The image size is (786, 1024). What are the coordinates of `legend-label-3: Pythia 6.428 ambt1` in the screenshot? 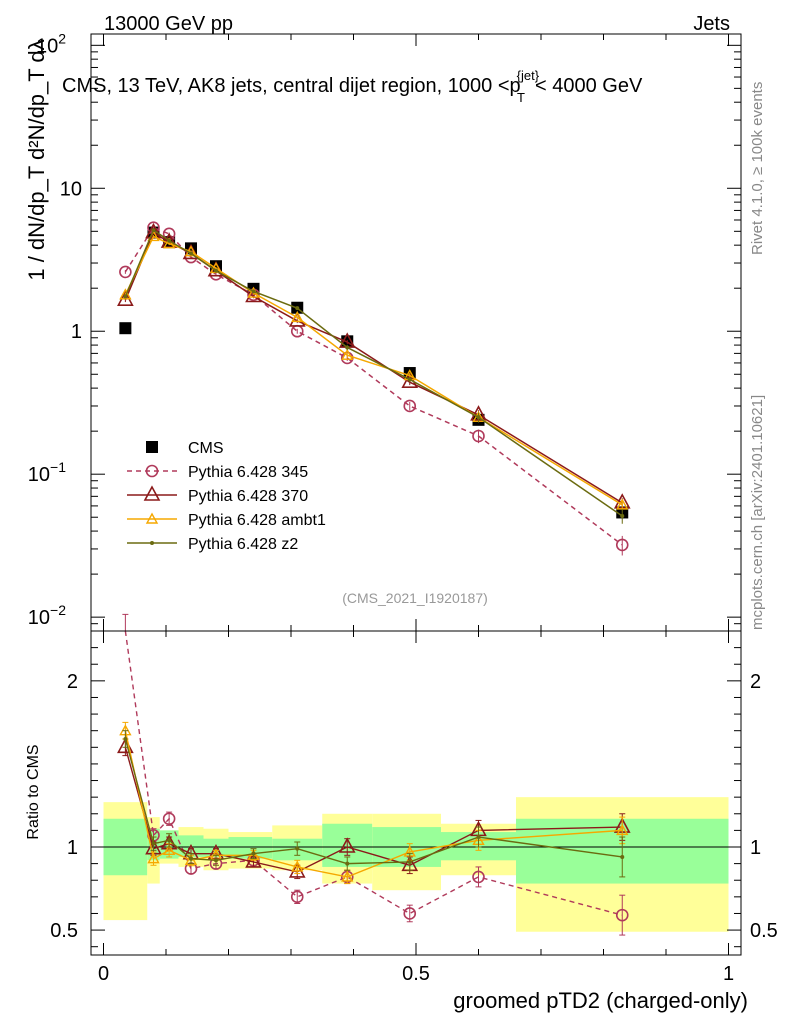 It's located at (257, 520).